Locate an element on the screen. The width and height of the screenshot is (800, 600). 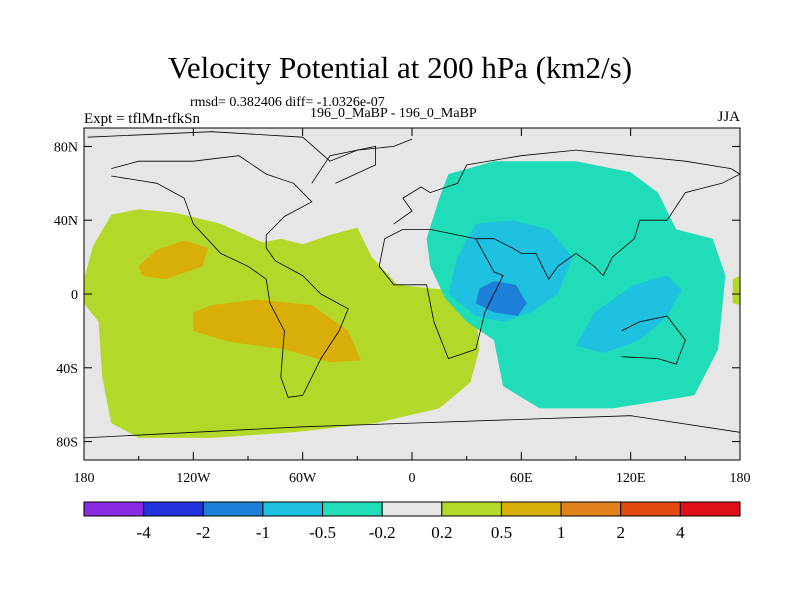
colorbar-label: 0.2 is located at coordinates (441, 532).